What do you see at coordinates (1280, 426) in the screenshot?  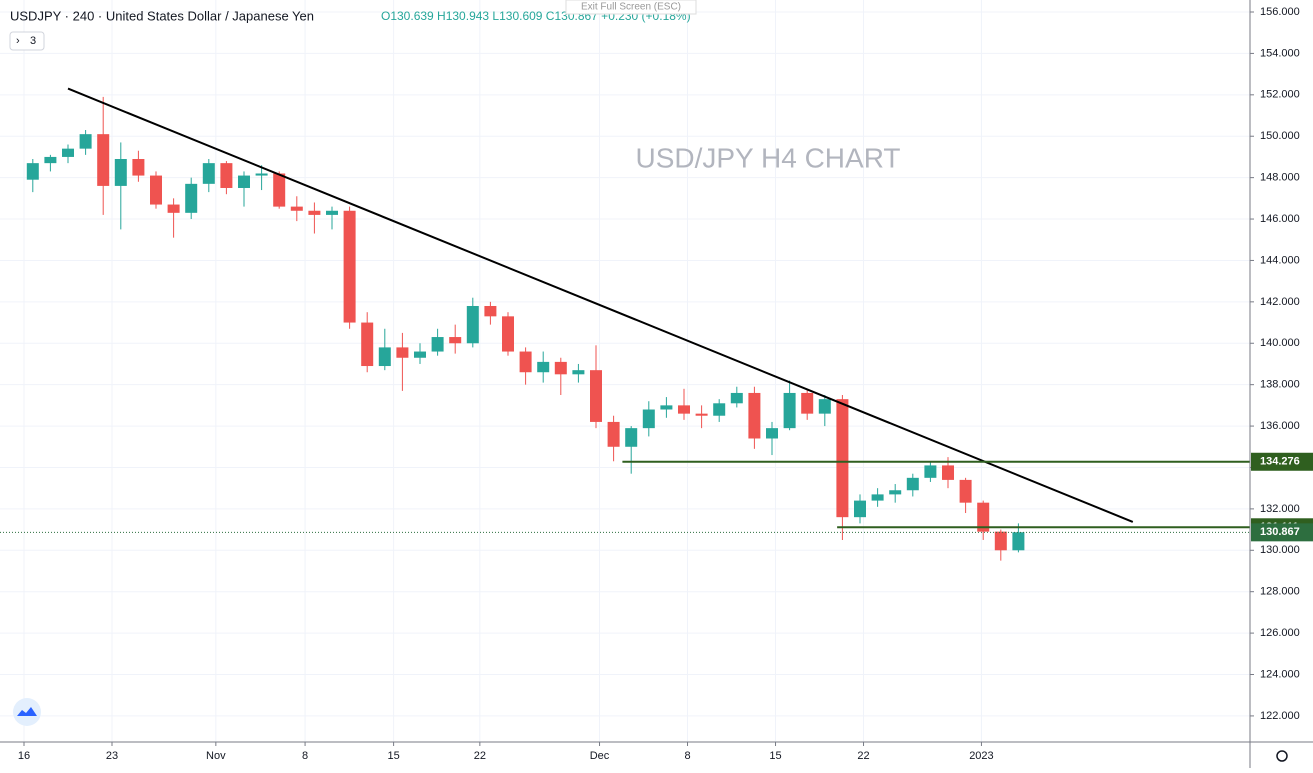 I see `y-tick-label: 136.000` at bounding box center [1280, 426].